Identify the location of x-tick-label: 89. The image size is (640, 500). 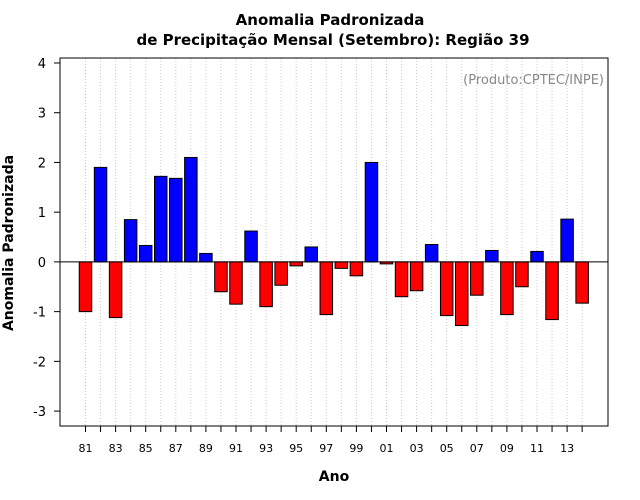
(206, 448).